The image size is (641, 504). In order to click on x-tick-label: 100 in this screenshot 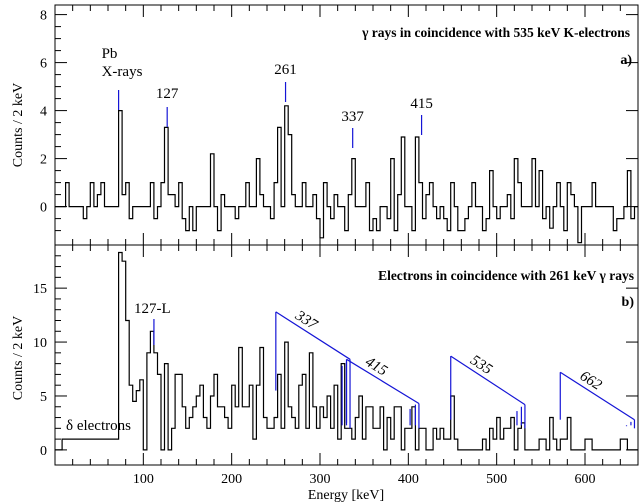, I will do `click(143, 479)`.